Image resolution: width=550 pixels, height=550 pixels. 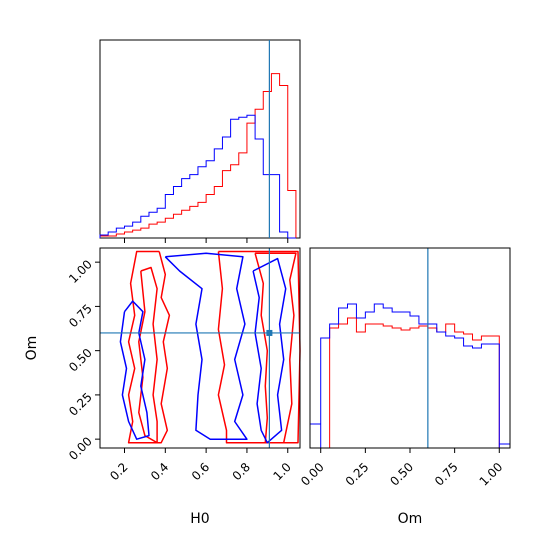 What do you see at coordinates (199, 519) in the screenshot?
I see `xlabel-H0: H0` at bounding box center [199, 519].